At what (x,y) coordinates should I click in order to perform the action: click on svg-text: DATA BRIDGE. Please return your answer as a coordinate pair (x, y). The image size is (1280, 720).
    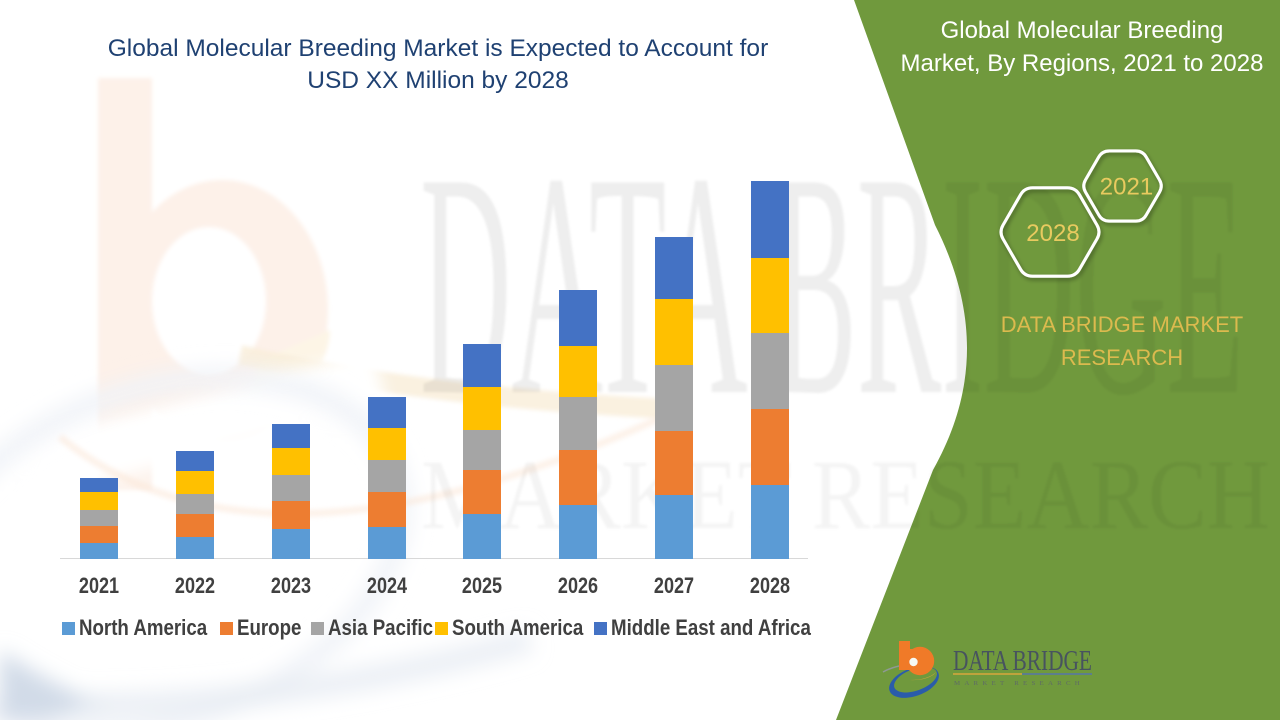
    Looking at the image, I should click on (1022, 661).